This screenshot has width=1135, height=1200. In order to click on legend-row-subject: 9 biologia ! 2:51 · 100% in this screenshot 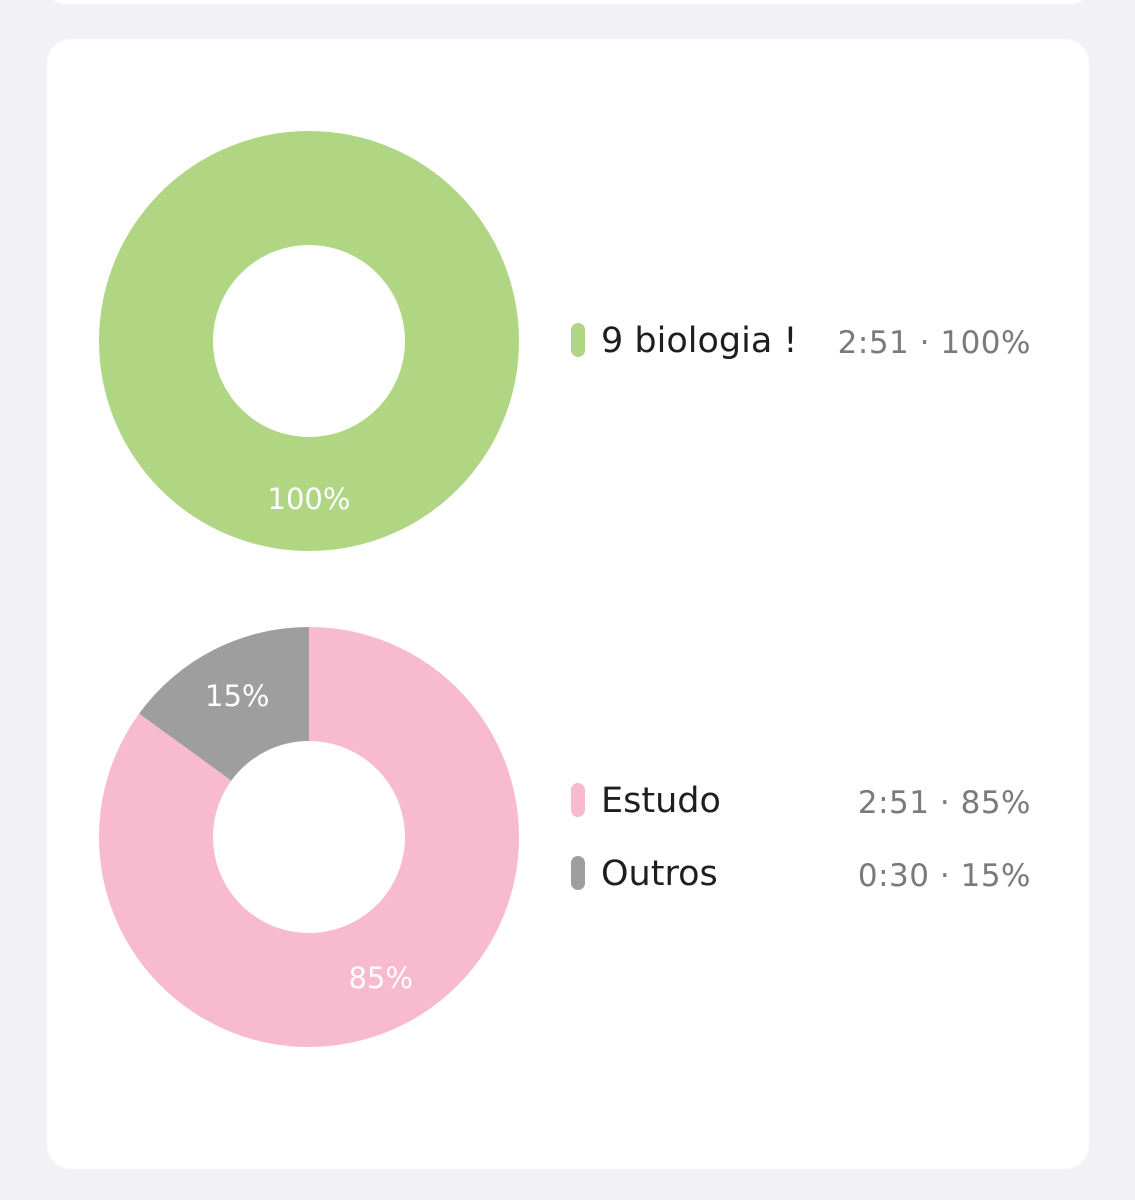, I will do `click(801, 341)`.